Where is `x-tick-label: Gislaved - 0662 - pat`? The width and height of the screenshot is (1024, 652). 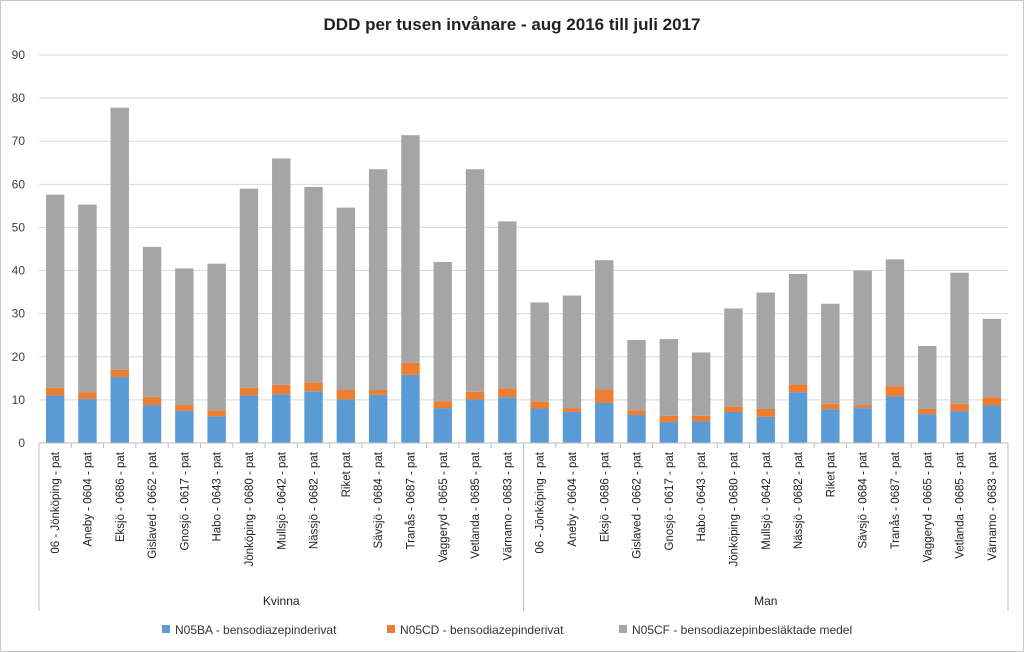
x-tick-label: Gislaved - 0662 - pat is located at coordinates (638, 505).